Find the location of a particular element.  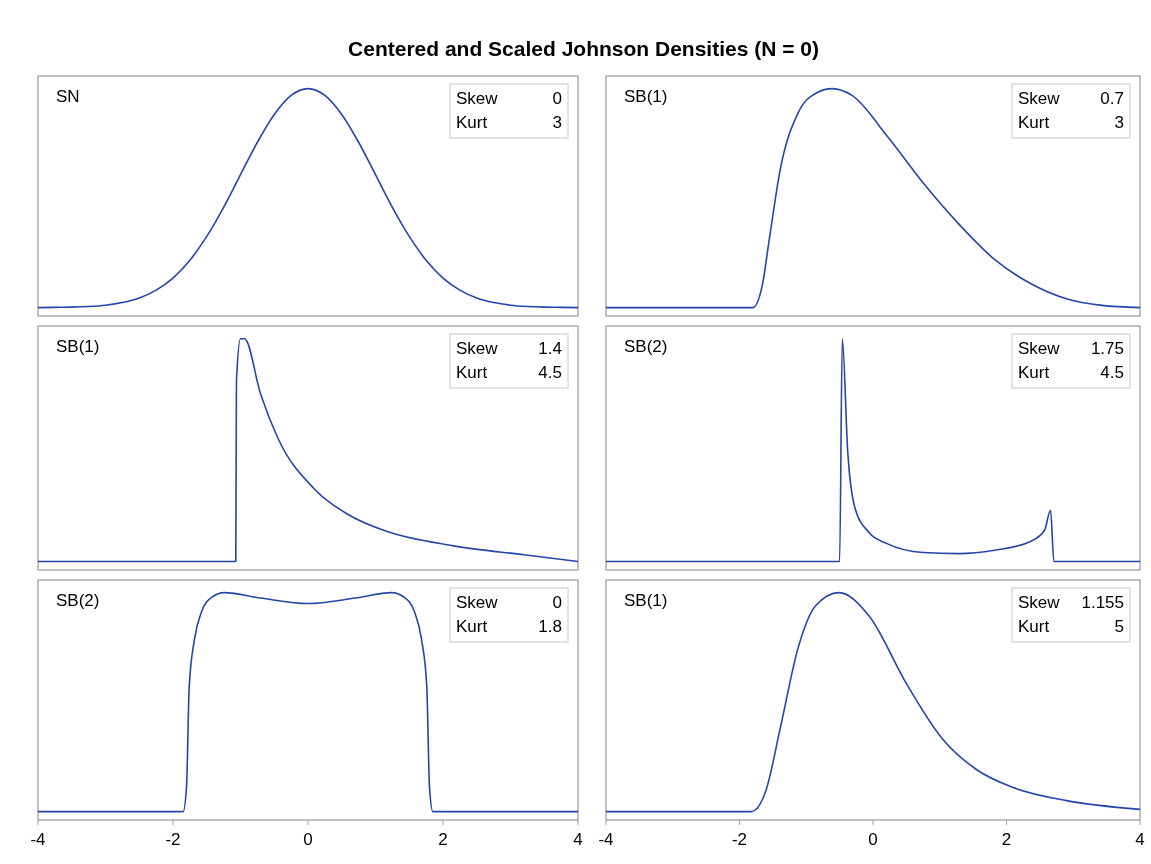

annotation: 5 is located at coordinates (1119, 626).